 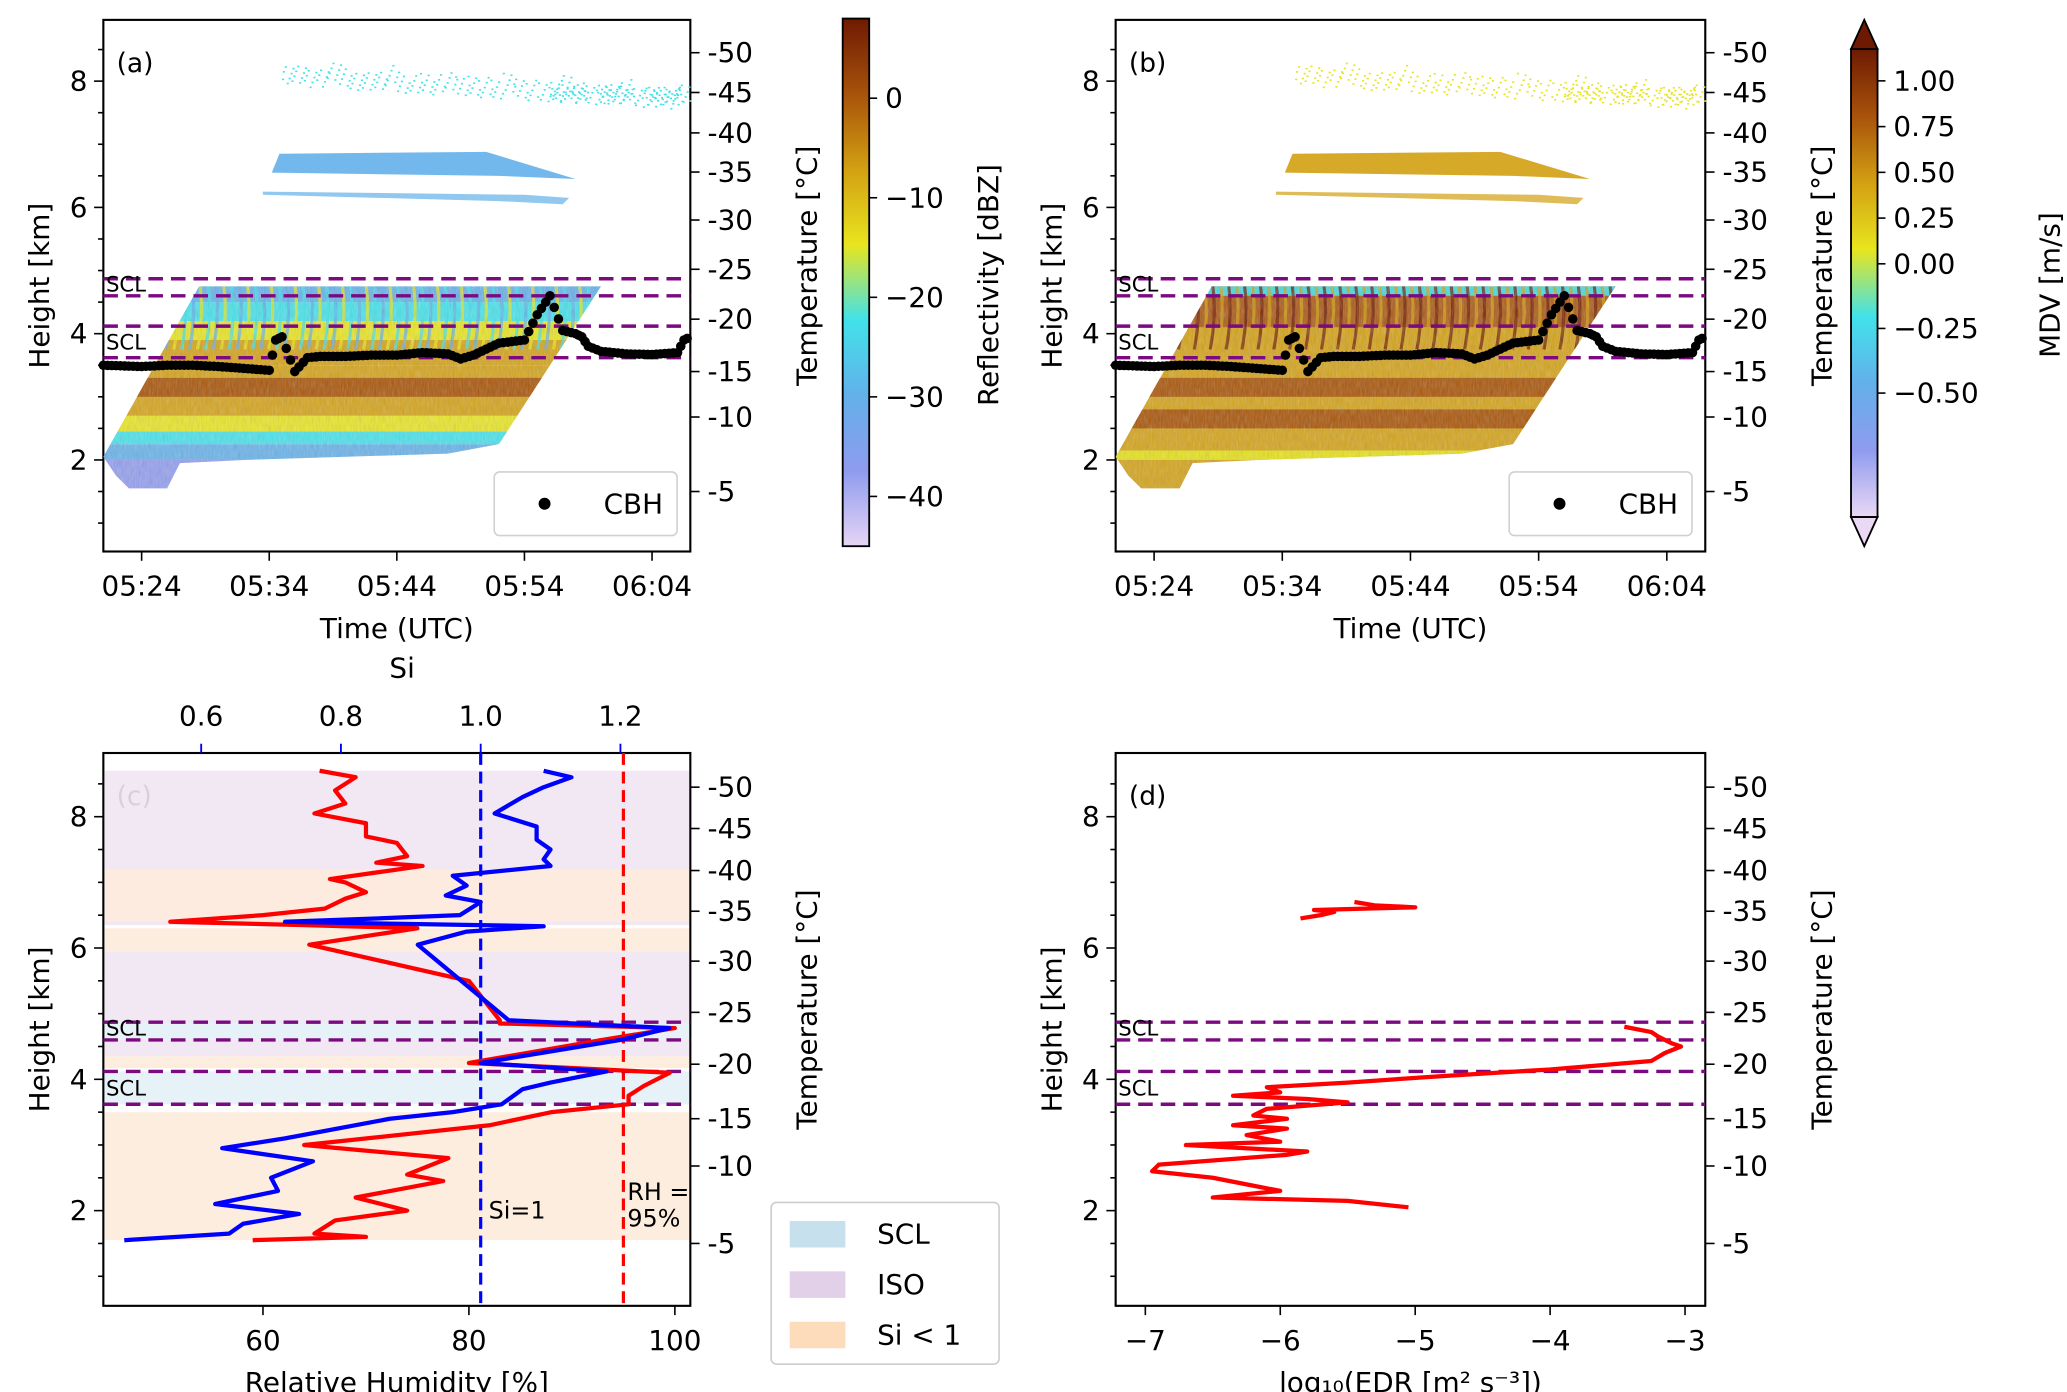 What do you see at coordinates (79, 459) in the screenshot?
I see `y-tick-label: 2` at bounding box center [79, 459].